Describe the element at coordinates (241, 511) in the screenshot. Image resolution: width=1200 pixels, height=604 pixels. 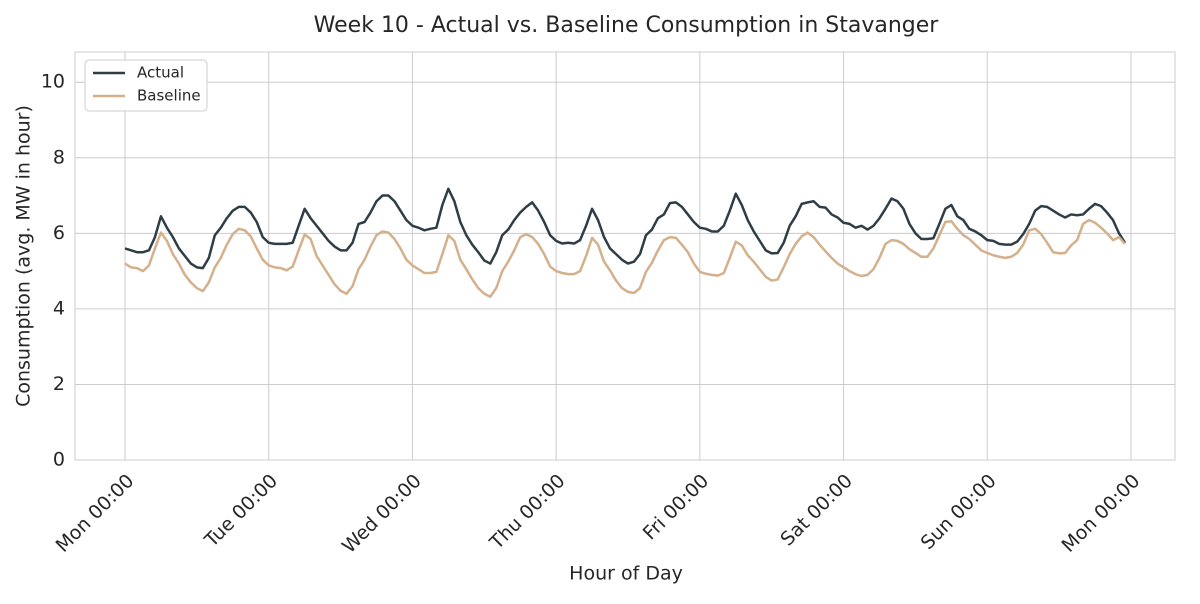
I see `x-tick-label: Tue 00:00` at that location.